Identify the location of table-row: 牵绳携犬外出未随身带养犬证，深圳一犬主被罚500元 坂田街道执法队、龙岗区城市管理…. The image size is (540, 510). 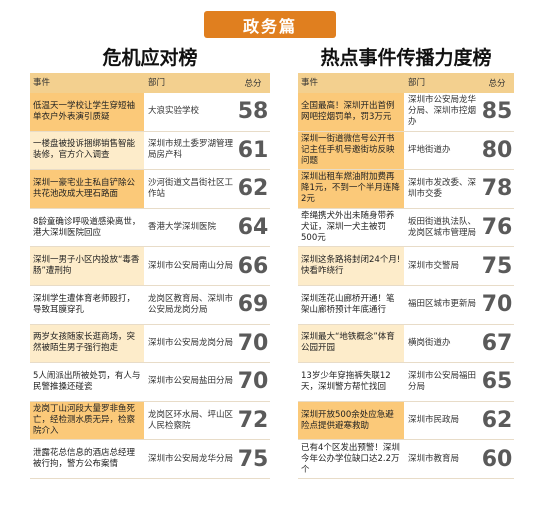
(406, 228).